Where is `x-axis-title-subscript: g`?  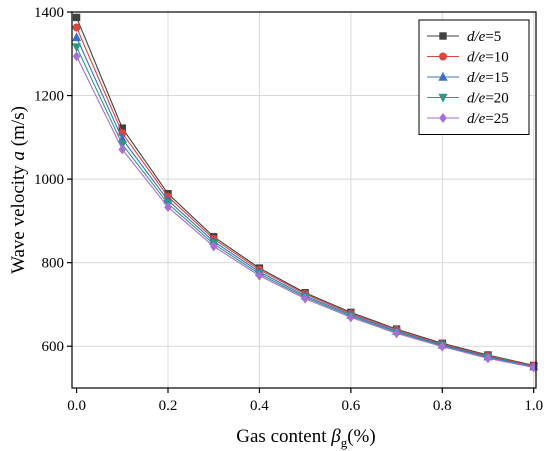
x-axis-title-subscript: g is located at coordinates (344, 442).